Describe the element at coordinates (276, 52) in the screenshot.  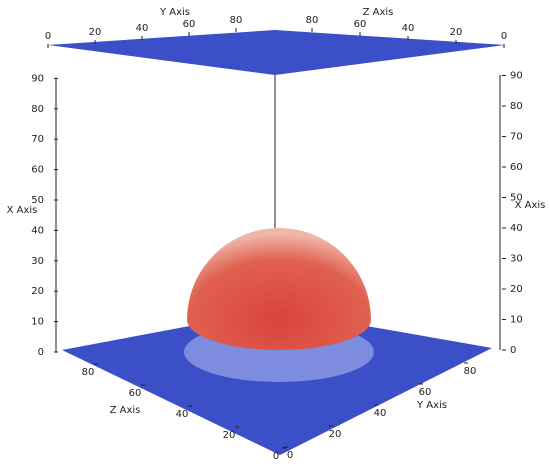
I see `top-plane` at that location.